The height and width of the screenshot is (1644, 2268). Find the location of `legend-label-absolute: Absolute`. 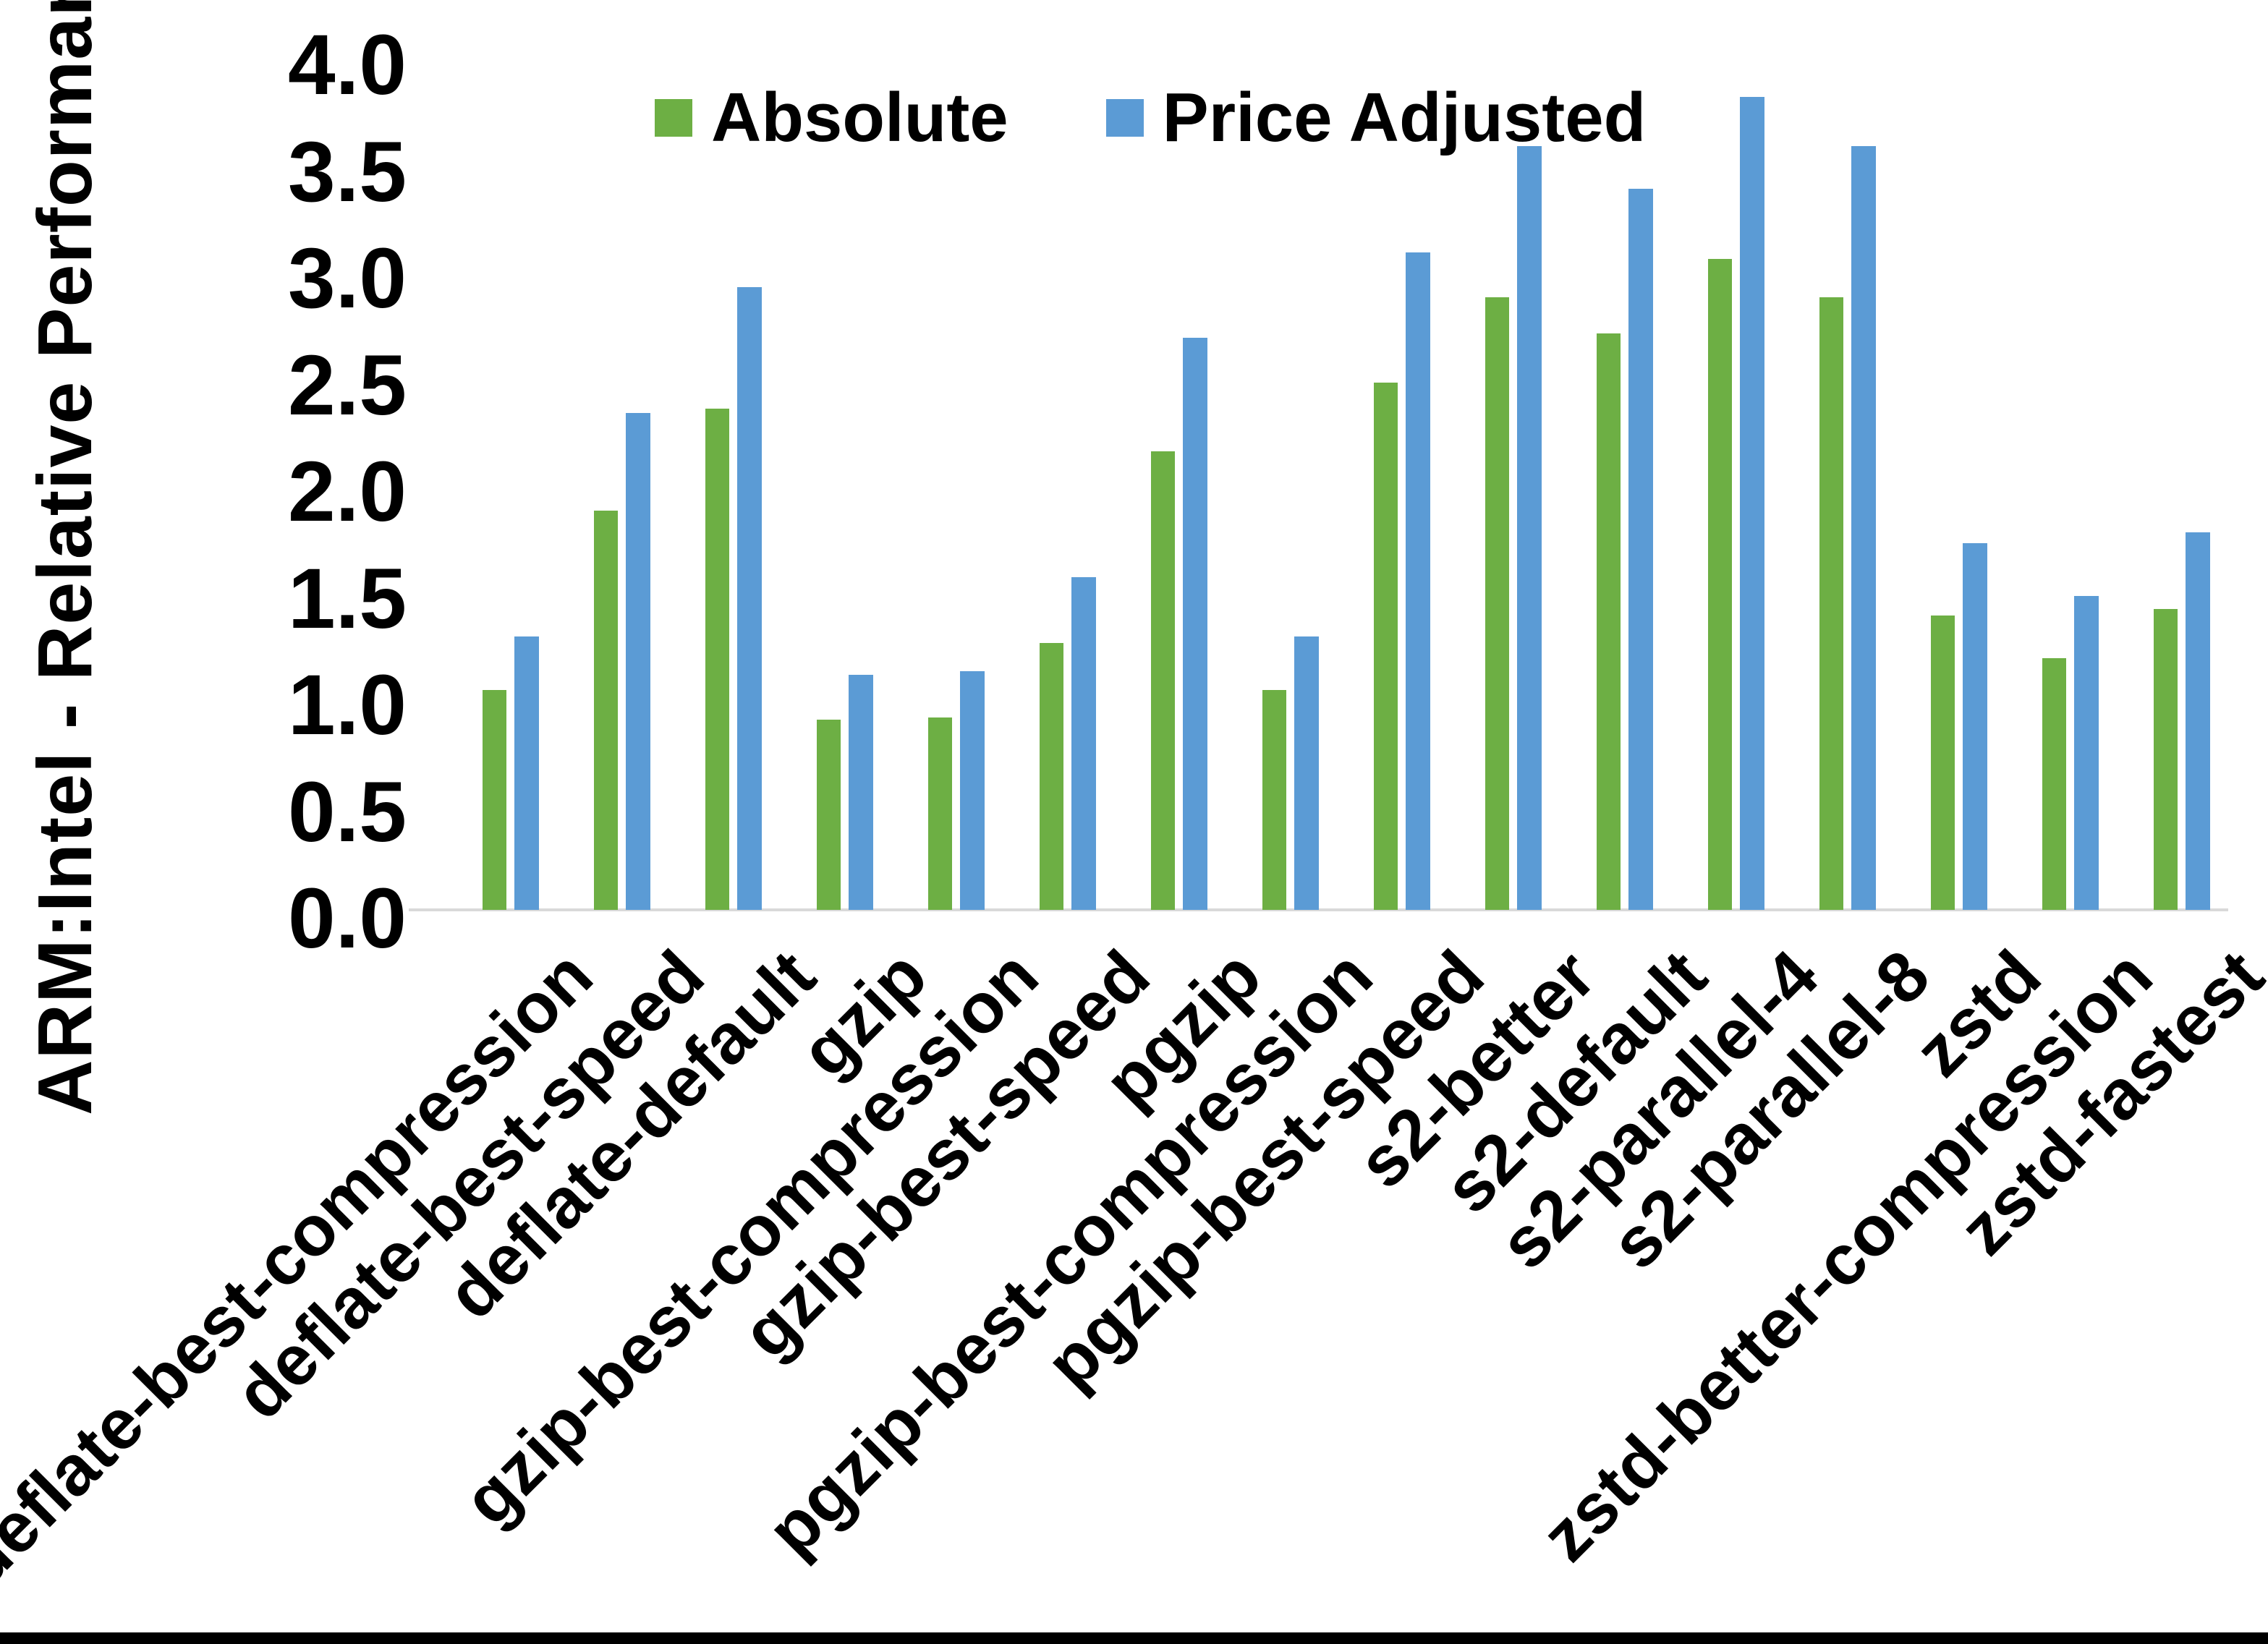

legend-label-absolute: Absolute is located at coordinates (859, 117).